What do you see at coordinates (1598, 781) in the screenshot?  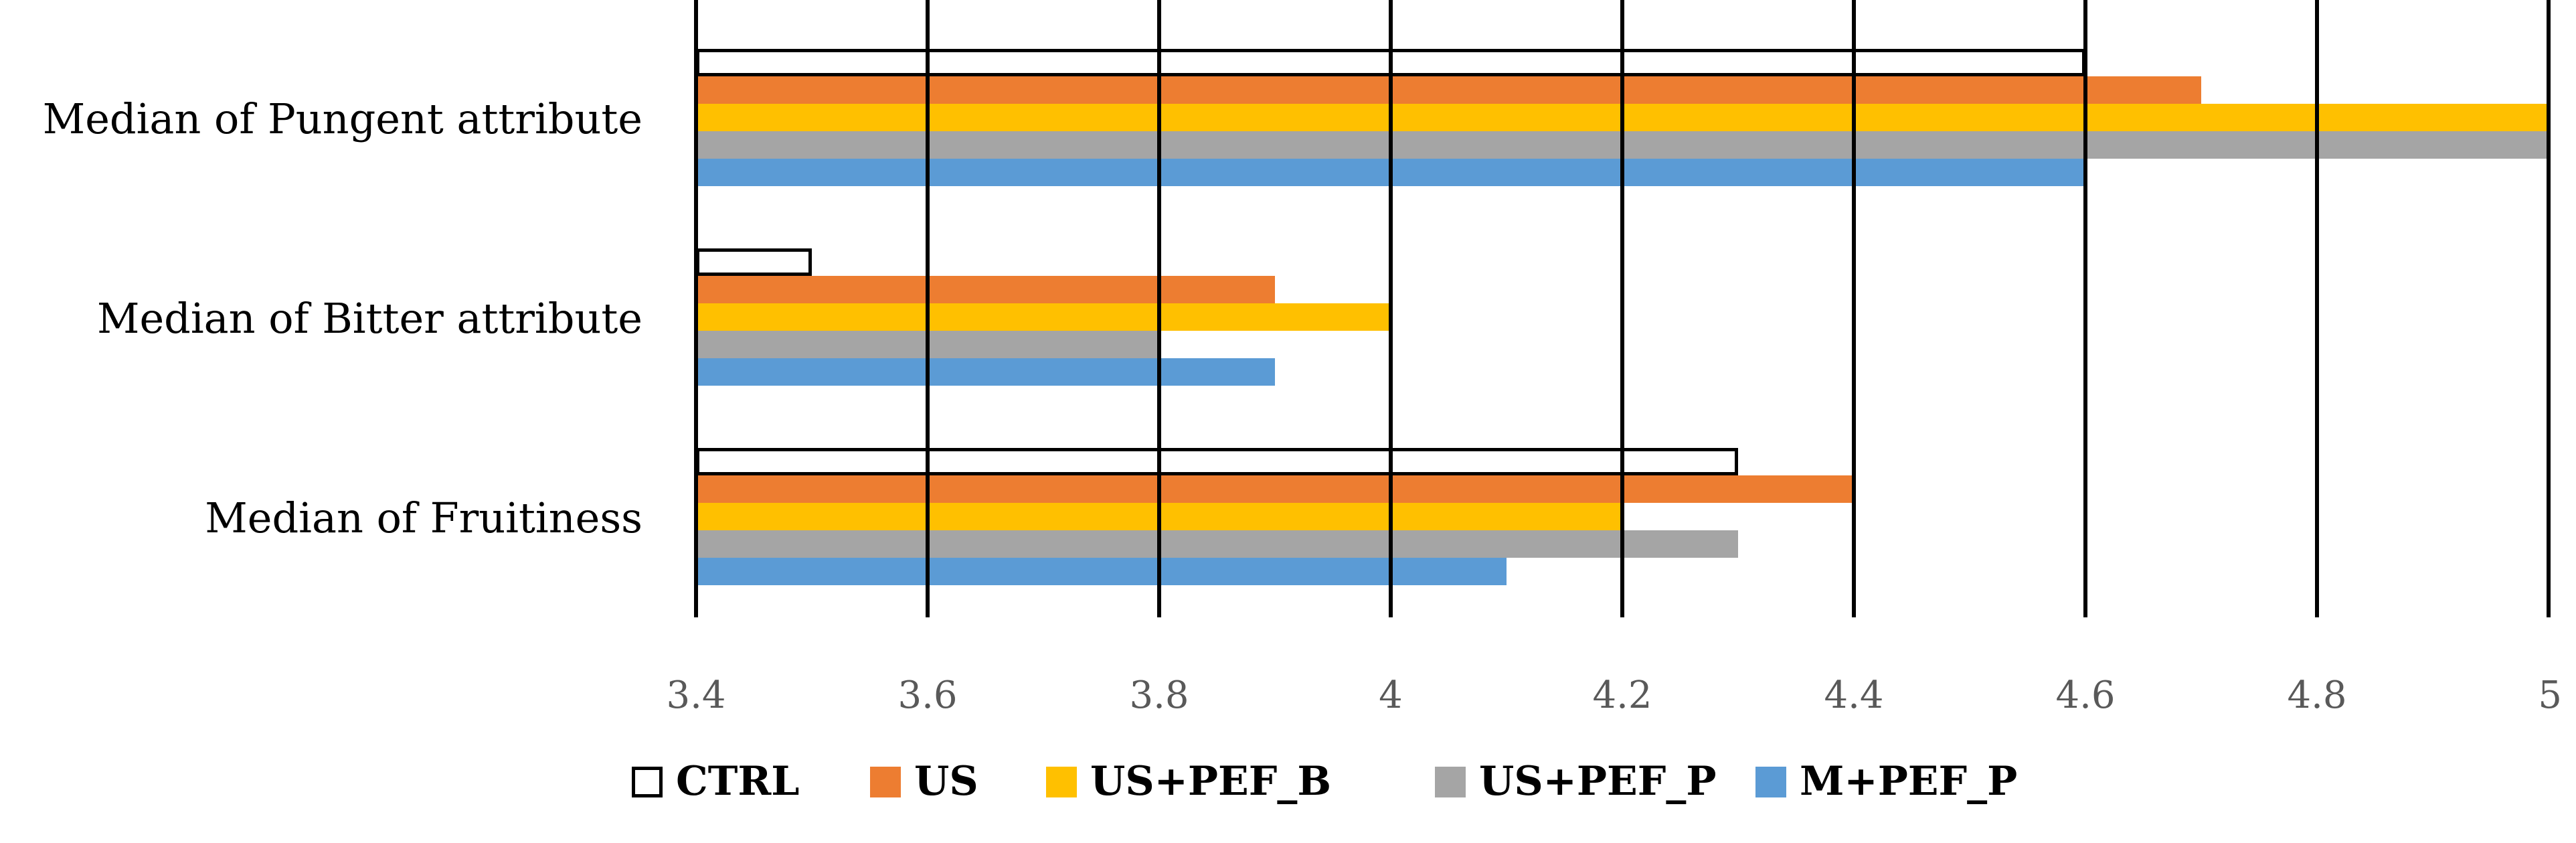 I see `legend-label: US+PEF_P` at bounding box center [1598, 781].